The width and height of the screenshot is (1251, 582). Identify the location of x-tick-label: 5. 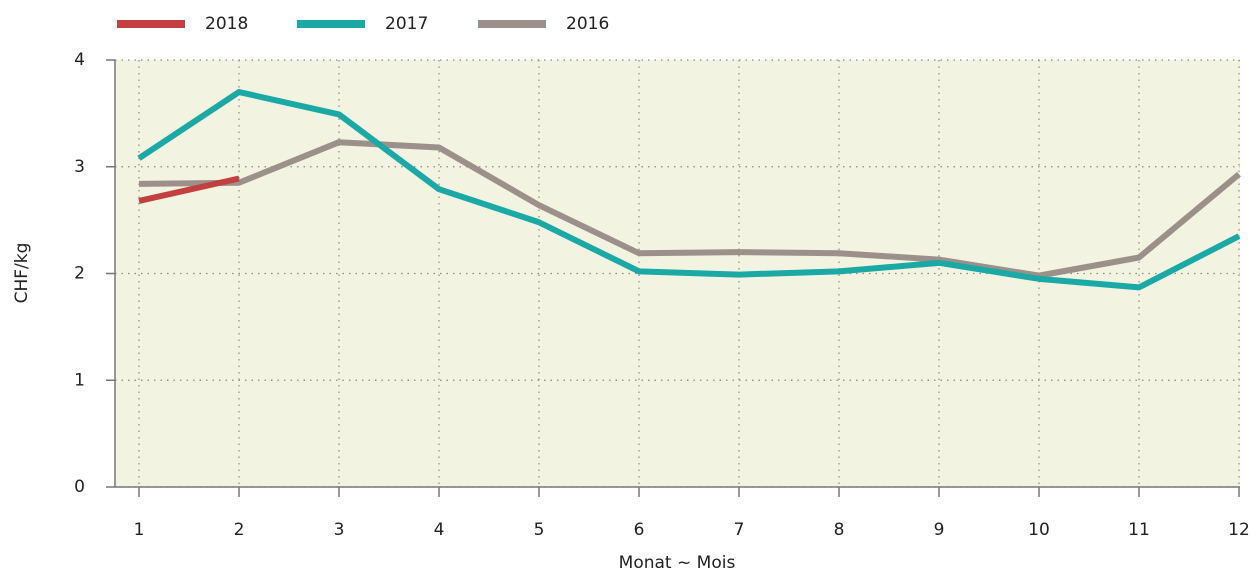
(539, 530).